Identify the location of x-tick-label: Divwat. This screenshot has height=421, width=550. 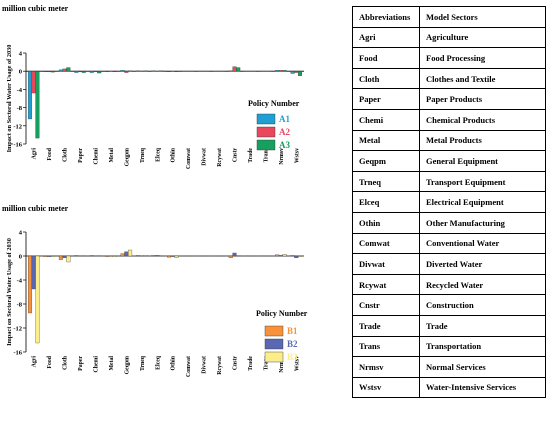
(205, 157).